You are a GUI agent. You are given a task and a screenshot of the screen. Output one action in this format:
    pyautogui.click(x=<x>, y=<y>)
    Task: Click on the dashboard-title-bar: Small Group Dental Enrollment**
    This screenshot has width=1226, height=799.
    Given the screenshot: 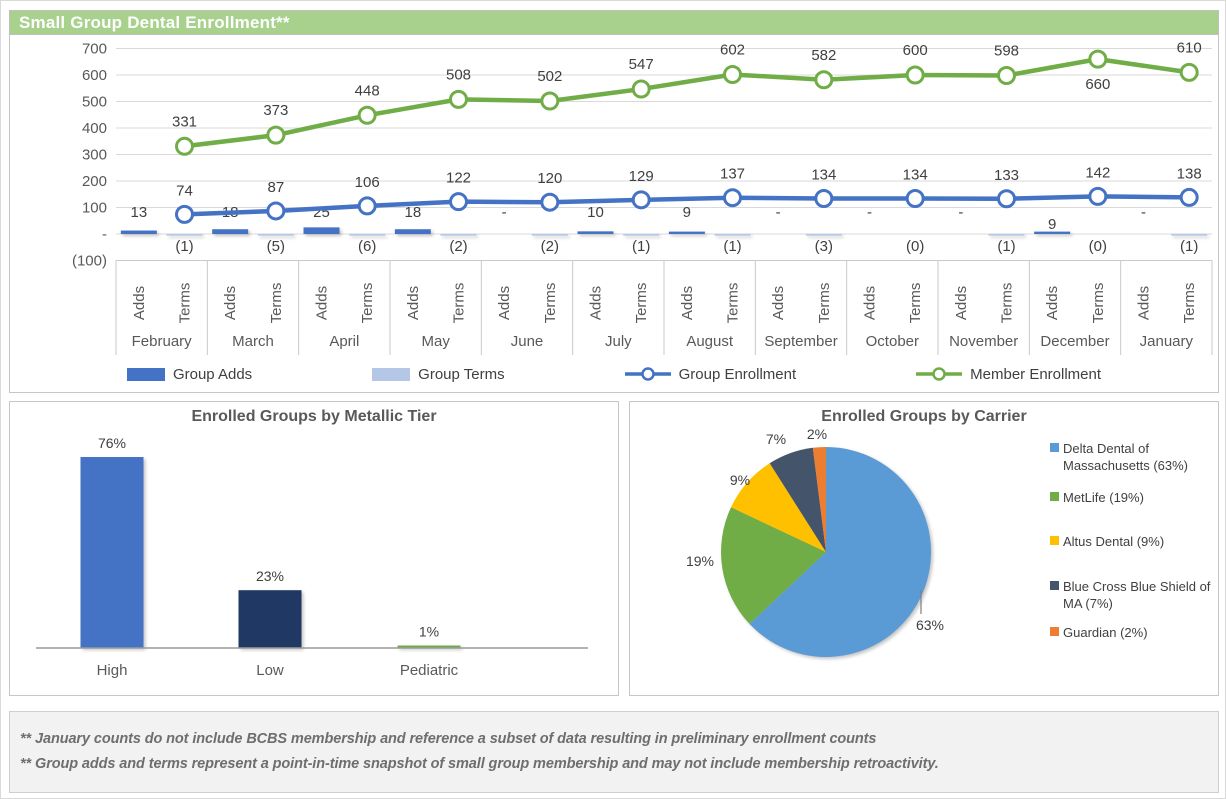 What is the action you would take?
    pyautogui.click(x=614, y=22)
    